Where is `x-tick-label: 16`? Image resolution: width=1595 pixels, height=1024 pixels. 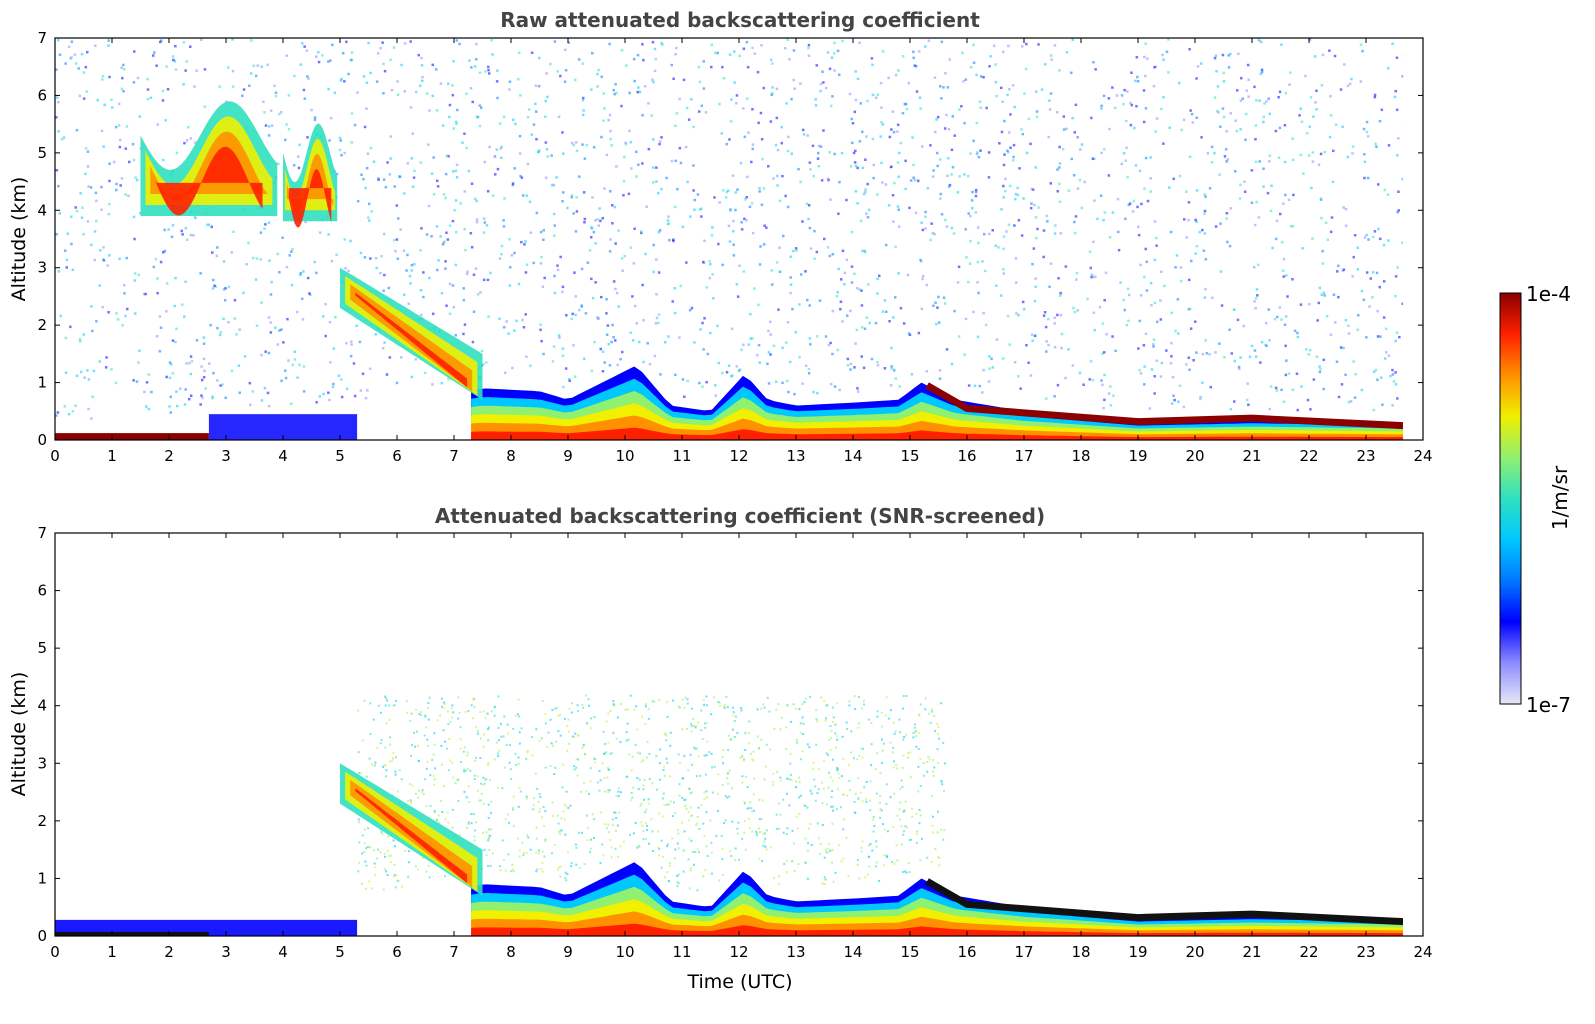
x-tick-label: 16 is located at coordinates (966, 952).